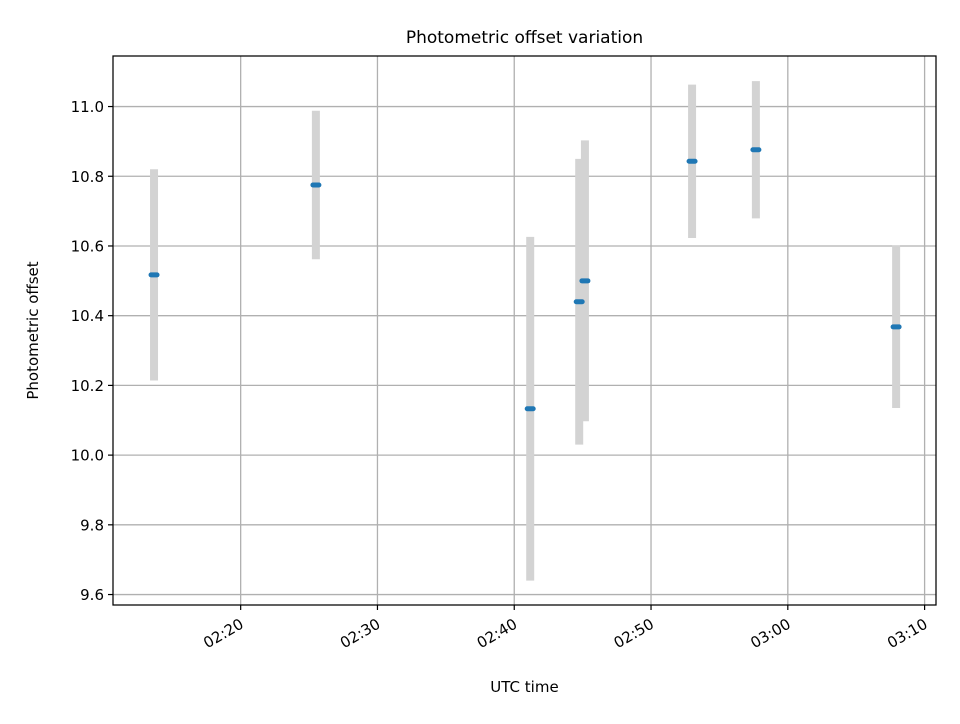  Describe the element at coordinates (524, 38) in the screenshot. I see `chart-title: Photometric offset variation` at that location.